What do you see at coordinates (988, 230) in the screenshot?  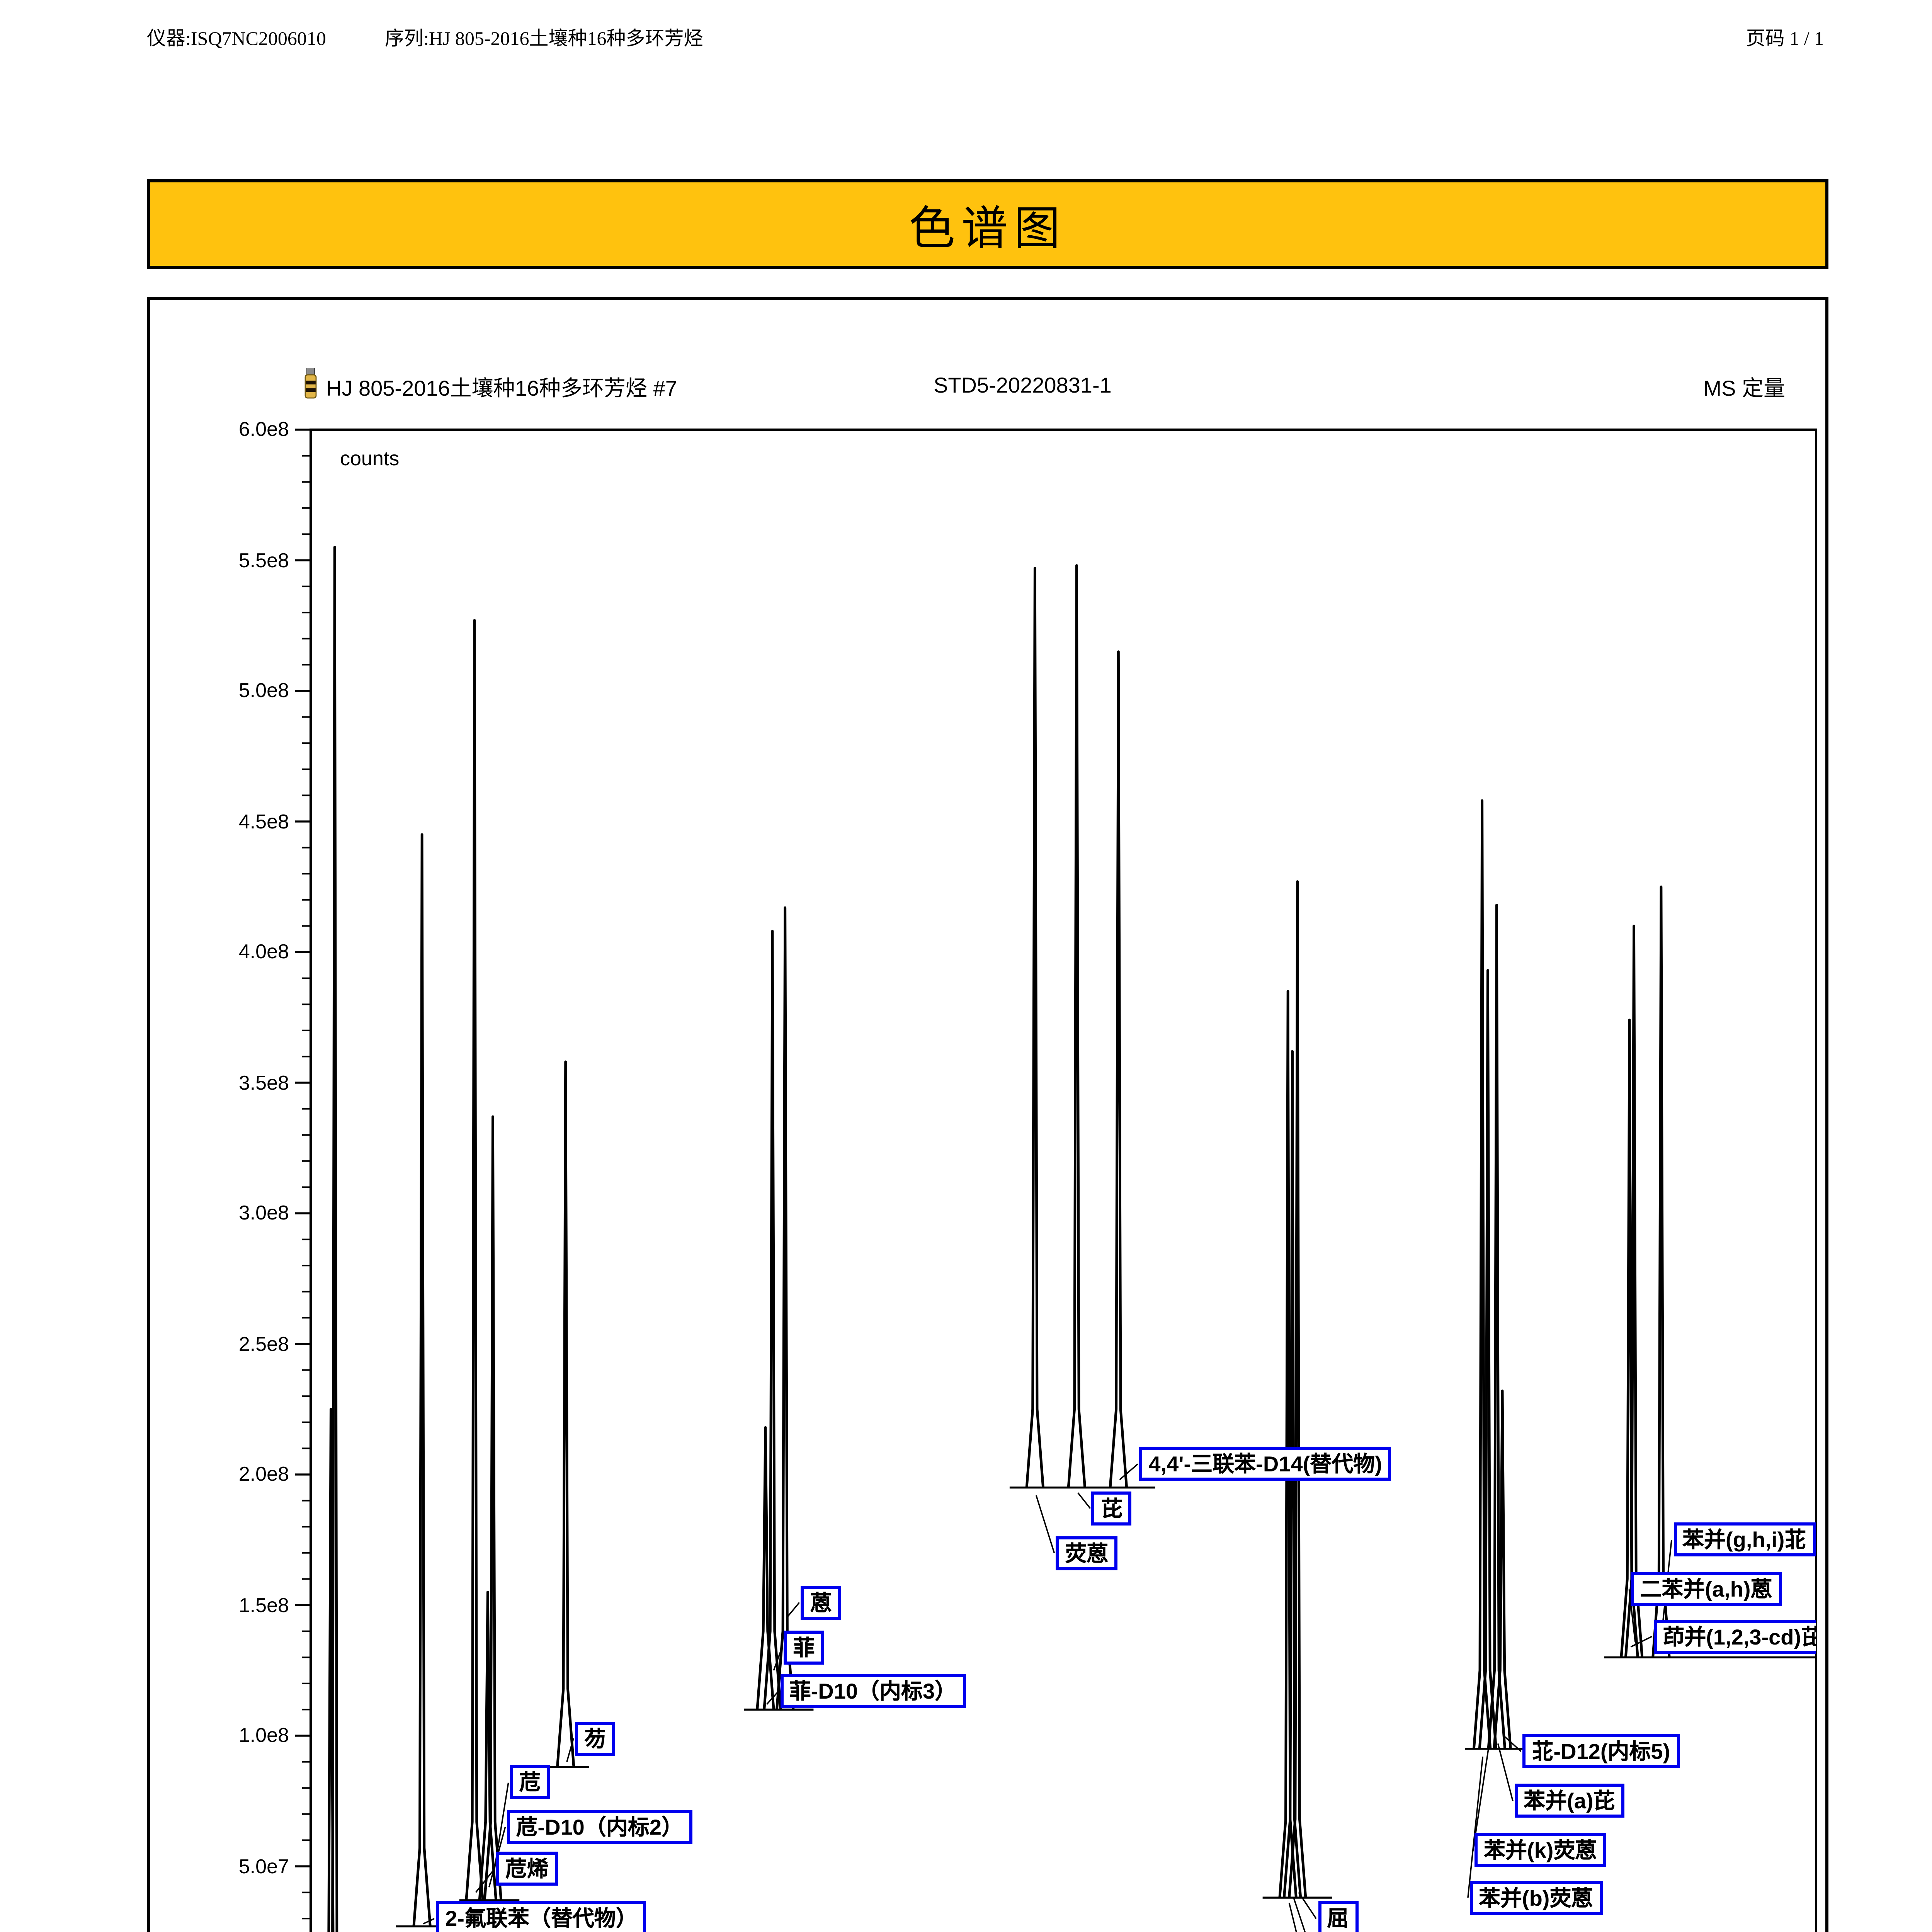 I see `banner-title: 色谱图` at bounding box center [988, 230].